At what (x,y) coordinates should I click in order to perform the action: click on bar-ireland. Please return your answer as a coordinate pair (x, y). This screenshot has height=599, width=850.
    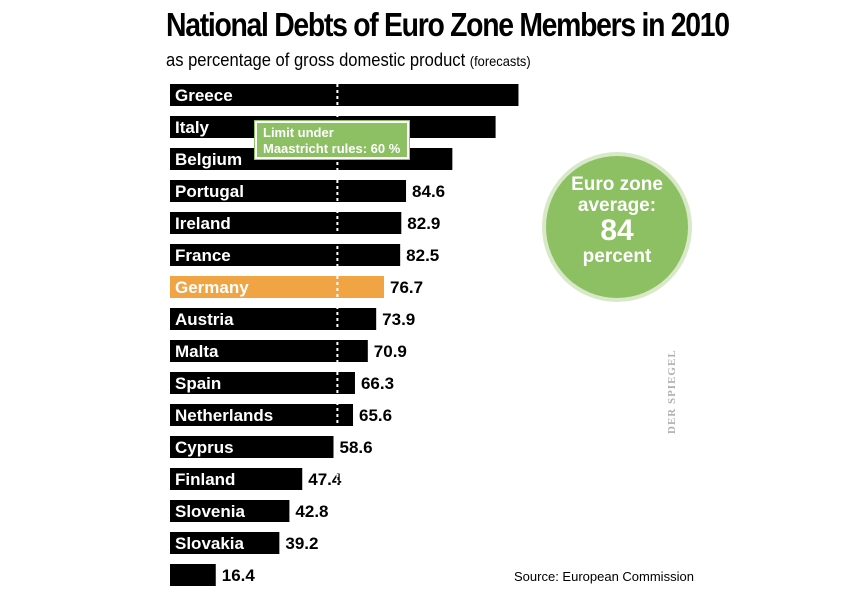
    Looking at the image, I should click on (286, 223).